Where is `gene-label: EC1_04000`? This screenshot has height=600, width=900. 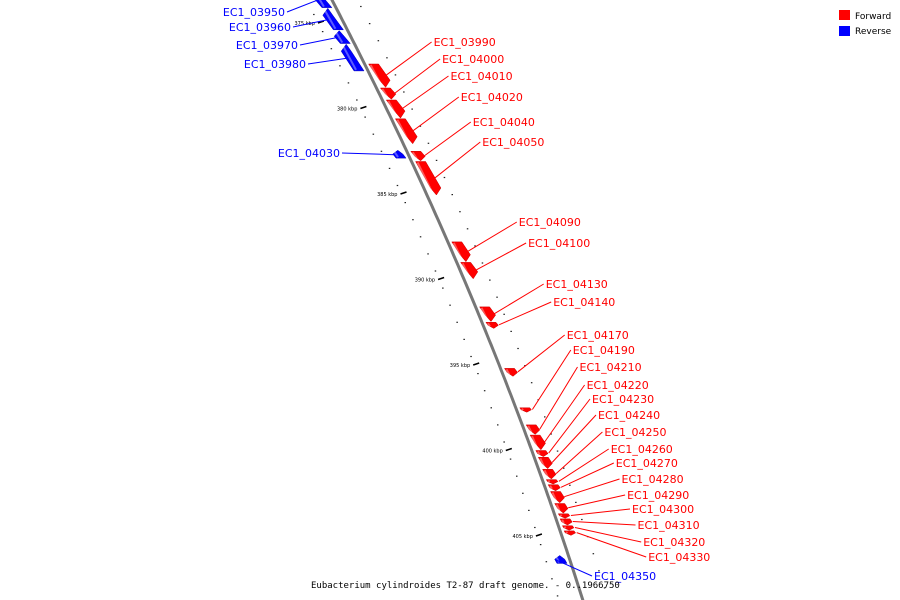
gene-label: EC1_04000 is located at coordinates (473, 59).